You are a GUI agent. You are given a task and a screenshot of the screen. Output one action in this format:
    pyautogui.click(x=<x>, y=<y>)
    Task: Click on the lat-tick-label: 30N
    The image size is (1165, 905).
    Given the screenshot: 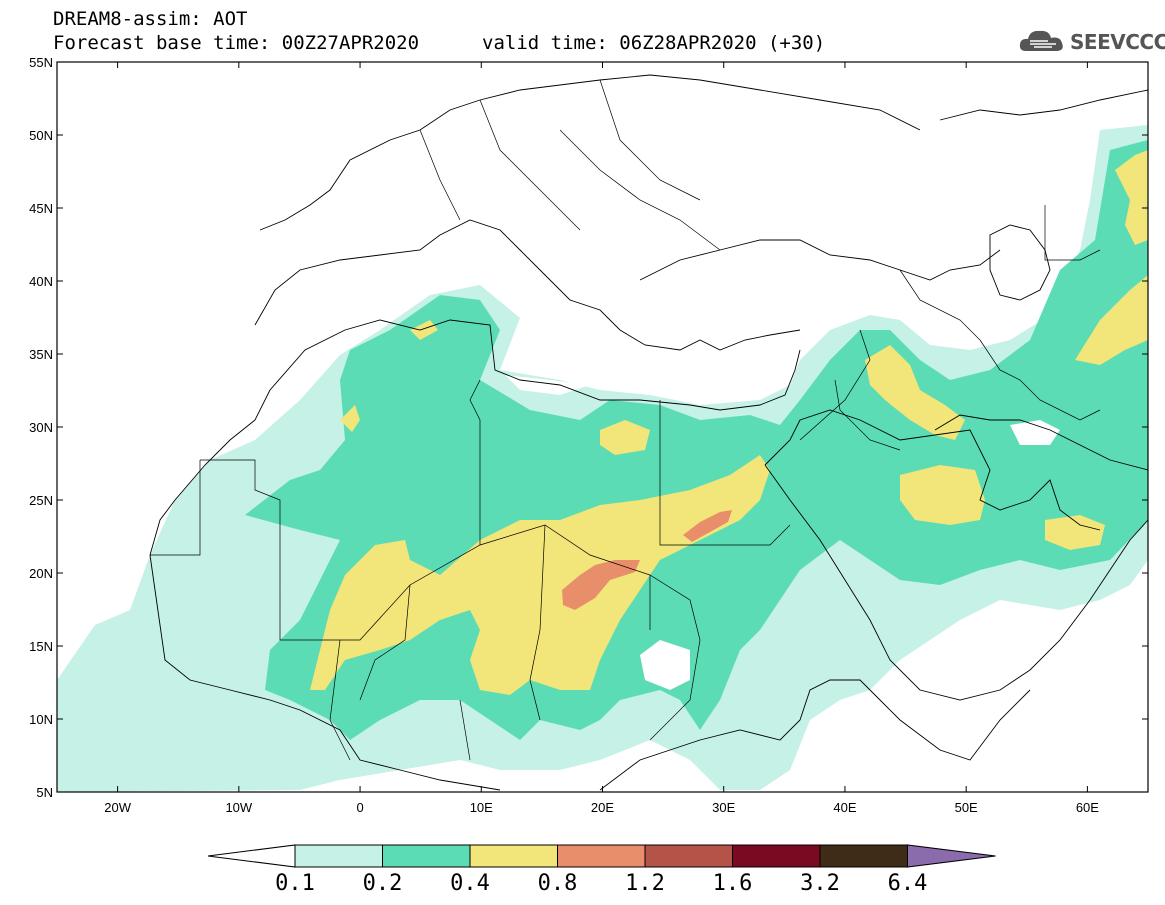 What is the action you would take?
    pyautogui.click(x=41, y=427)
    